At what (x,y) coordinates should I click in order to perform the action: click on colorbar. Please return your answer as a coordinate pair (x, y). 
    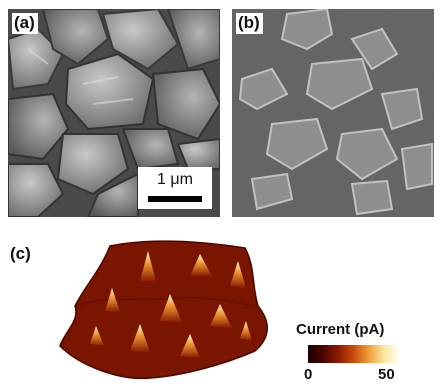
    Looking at the image, I should click on (353, 354).